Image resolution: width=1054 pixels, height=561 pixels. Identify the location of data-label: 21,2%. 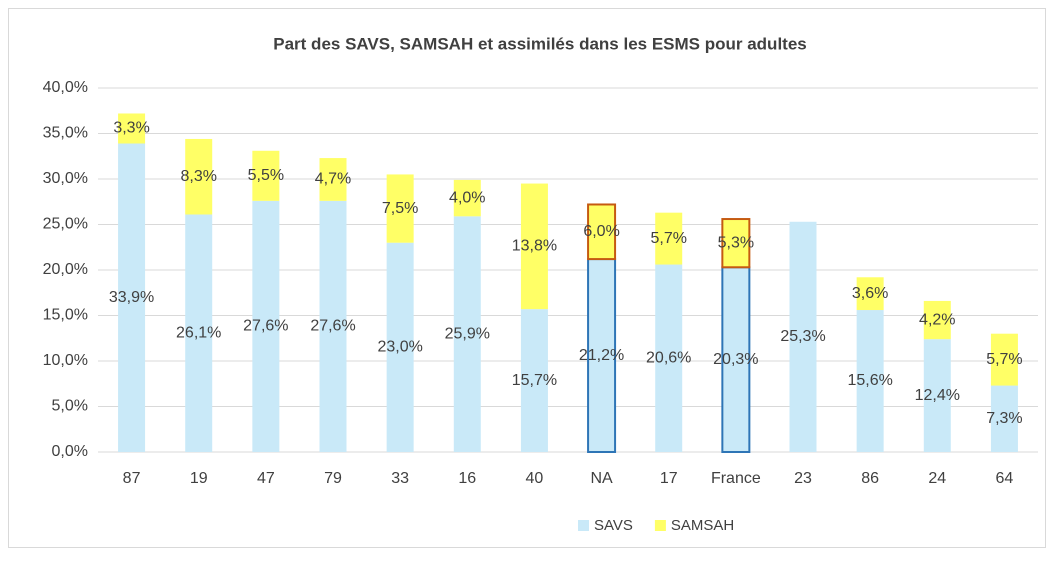
(601, 355).